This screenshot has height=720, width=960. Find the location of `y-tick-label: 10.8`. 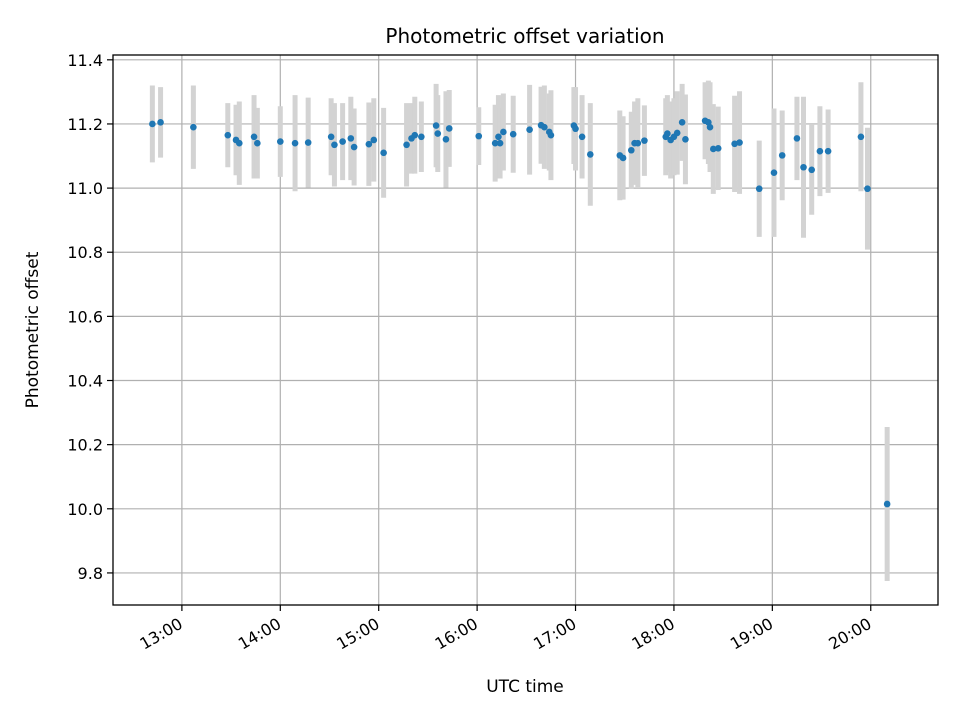

y-tick-label: 10.8 is located at coordinates (85, 252).